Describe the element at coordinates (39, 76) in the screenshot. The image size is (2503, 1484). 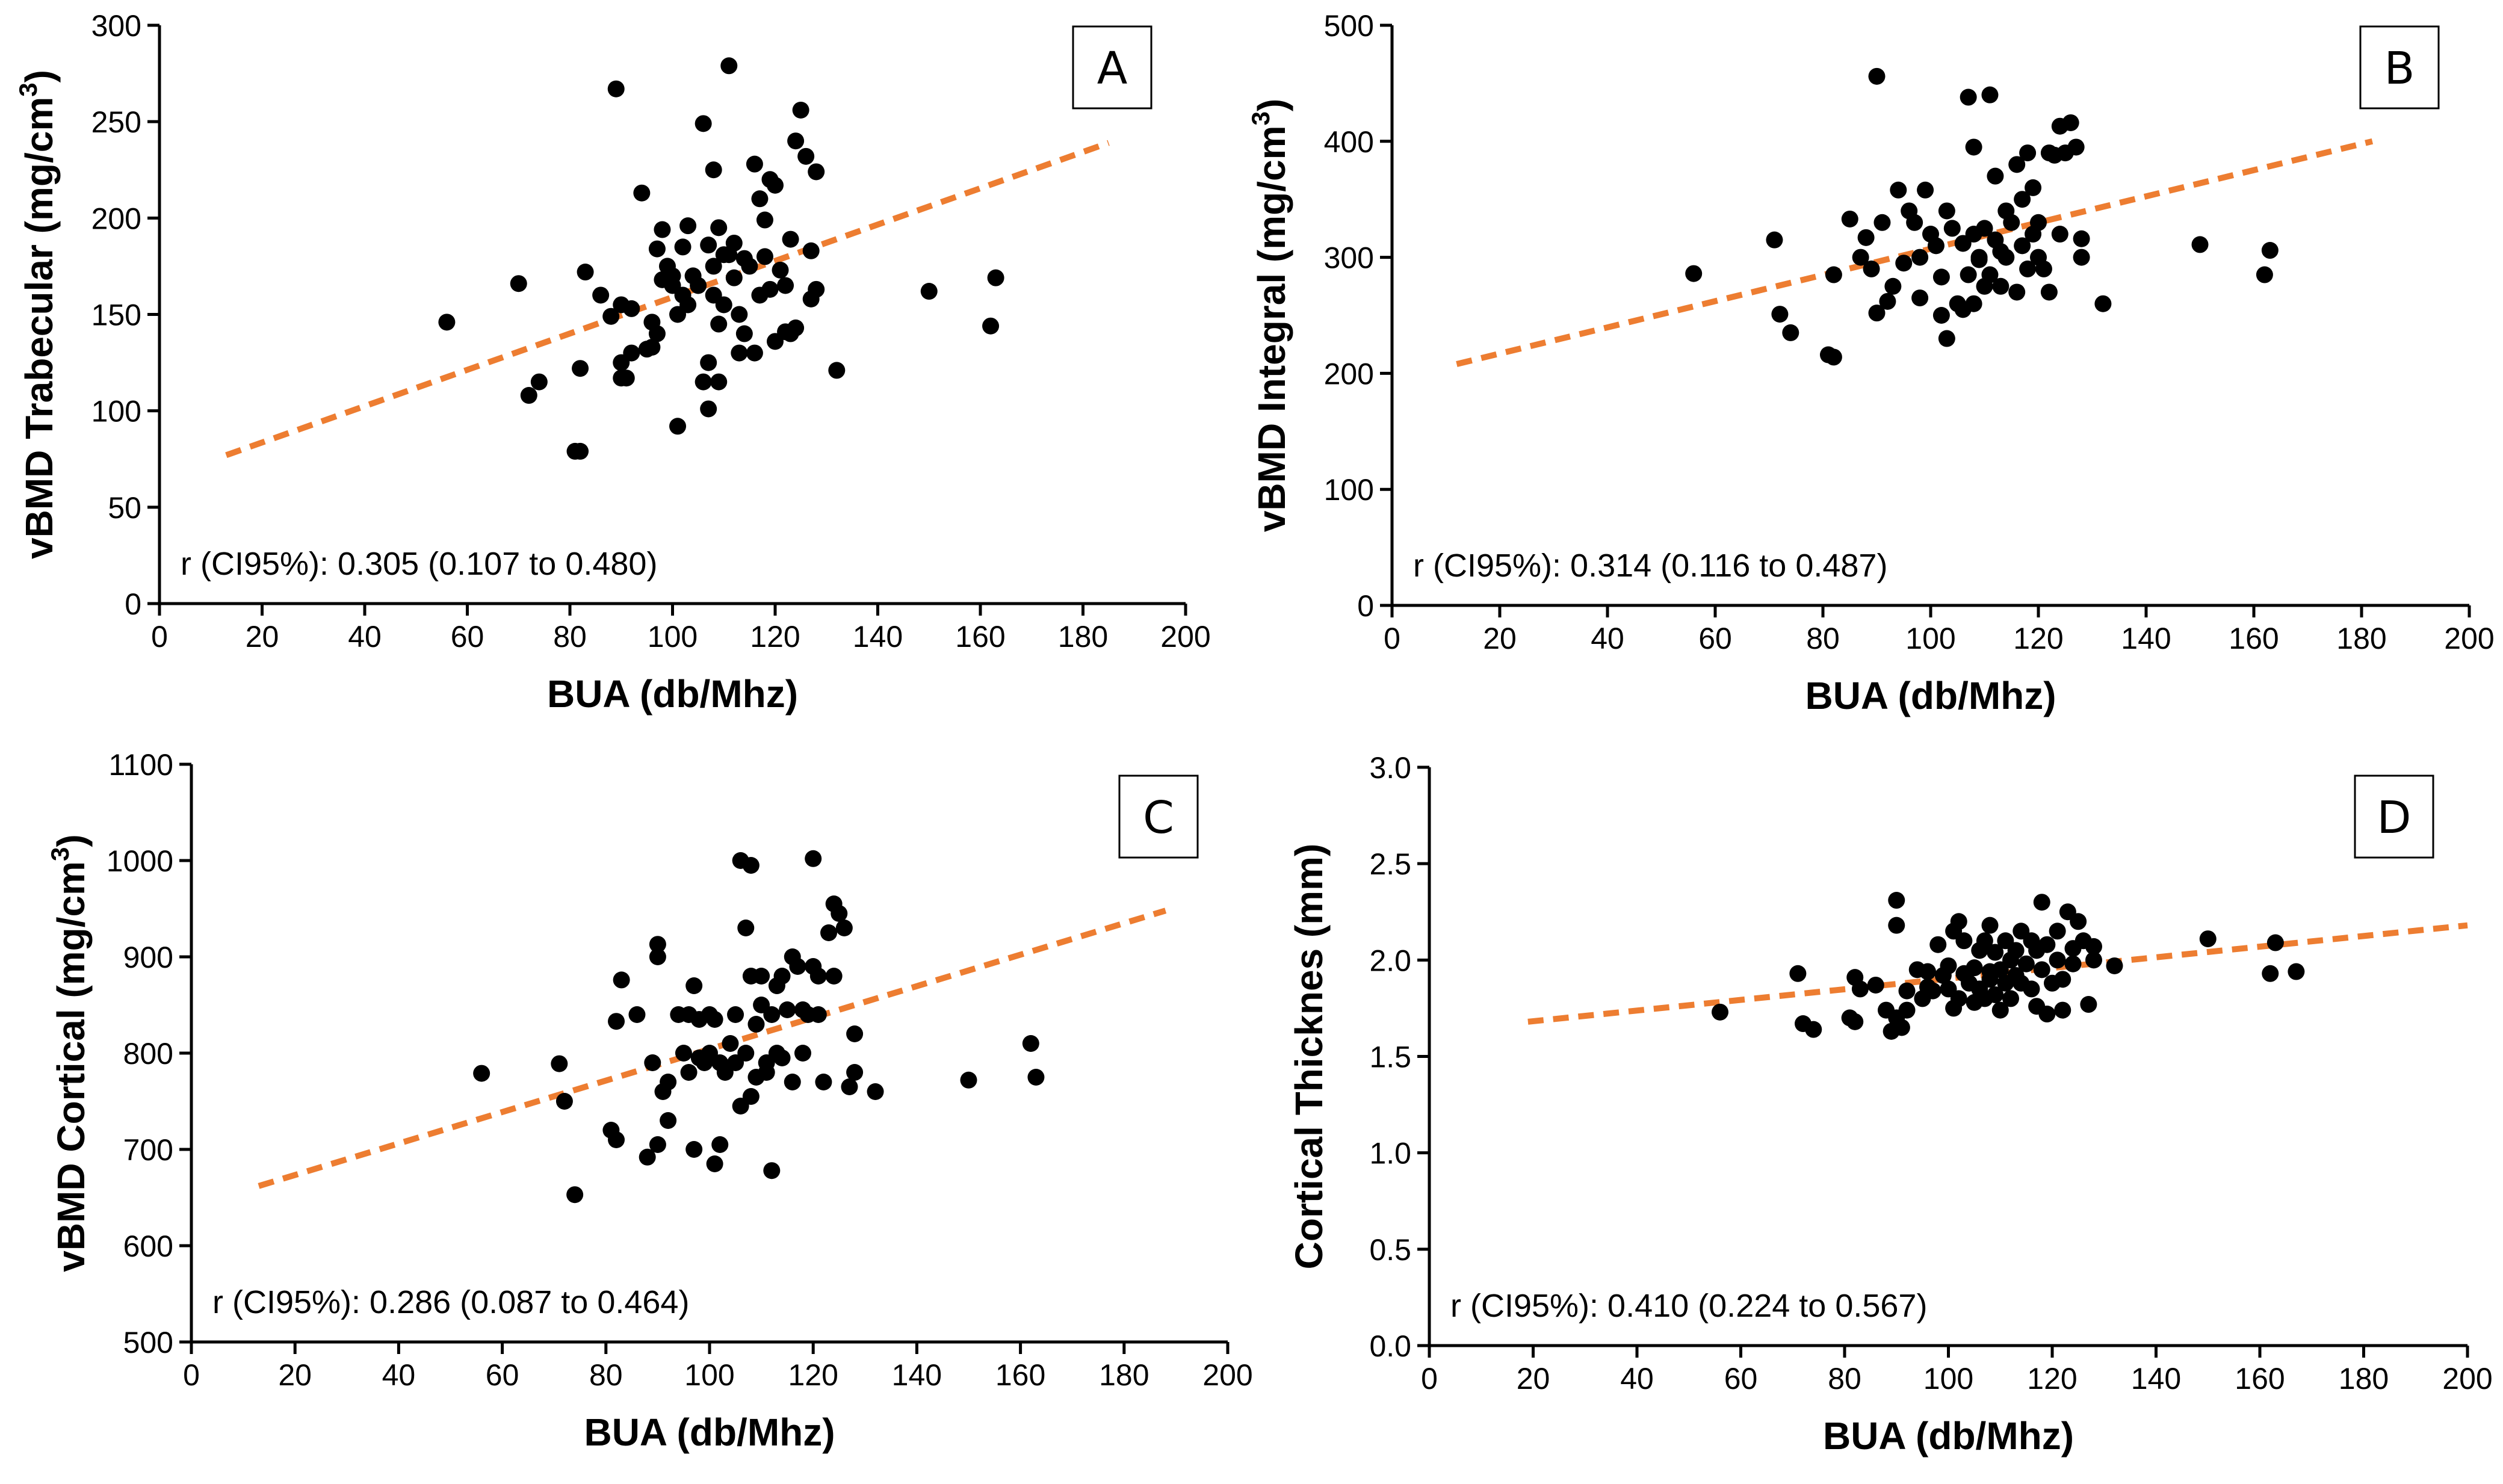
I see `panel-a-y-axis-title-close: )` at that location.